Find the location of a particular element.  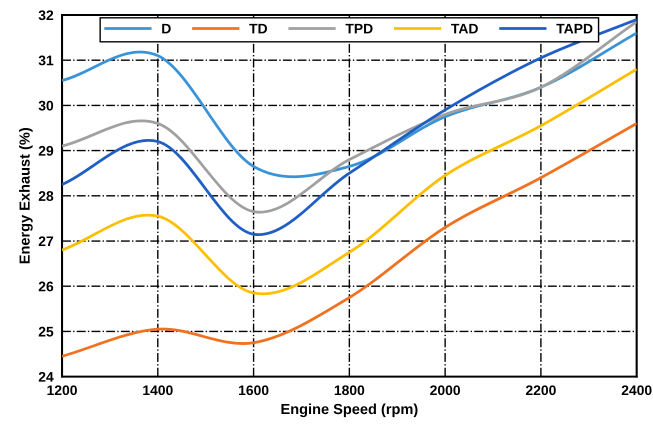

x-tick-label: 2000 is located at coordinates (445, 390).